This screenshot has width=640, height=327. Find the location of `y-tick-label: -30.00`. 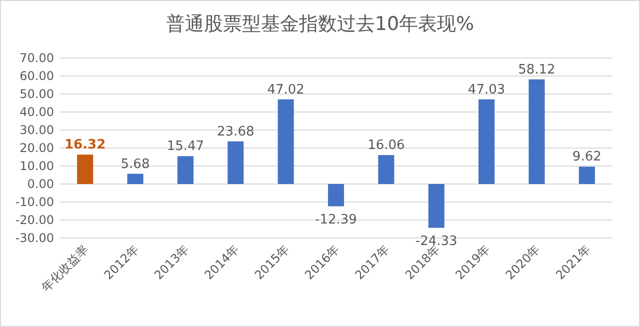

y-tick-label: -30.00 is located at coordinates (34, 238).